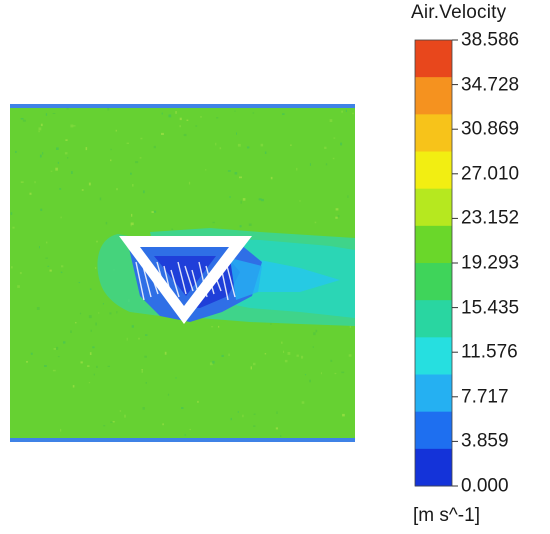 Image resolution: width=550 pixels, height=534 pixels. Describe the element at coordinates (485, 441) in the screenshot. I see `tick-label: 3.859` at that location.